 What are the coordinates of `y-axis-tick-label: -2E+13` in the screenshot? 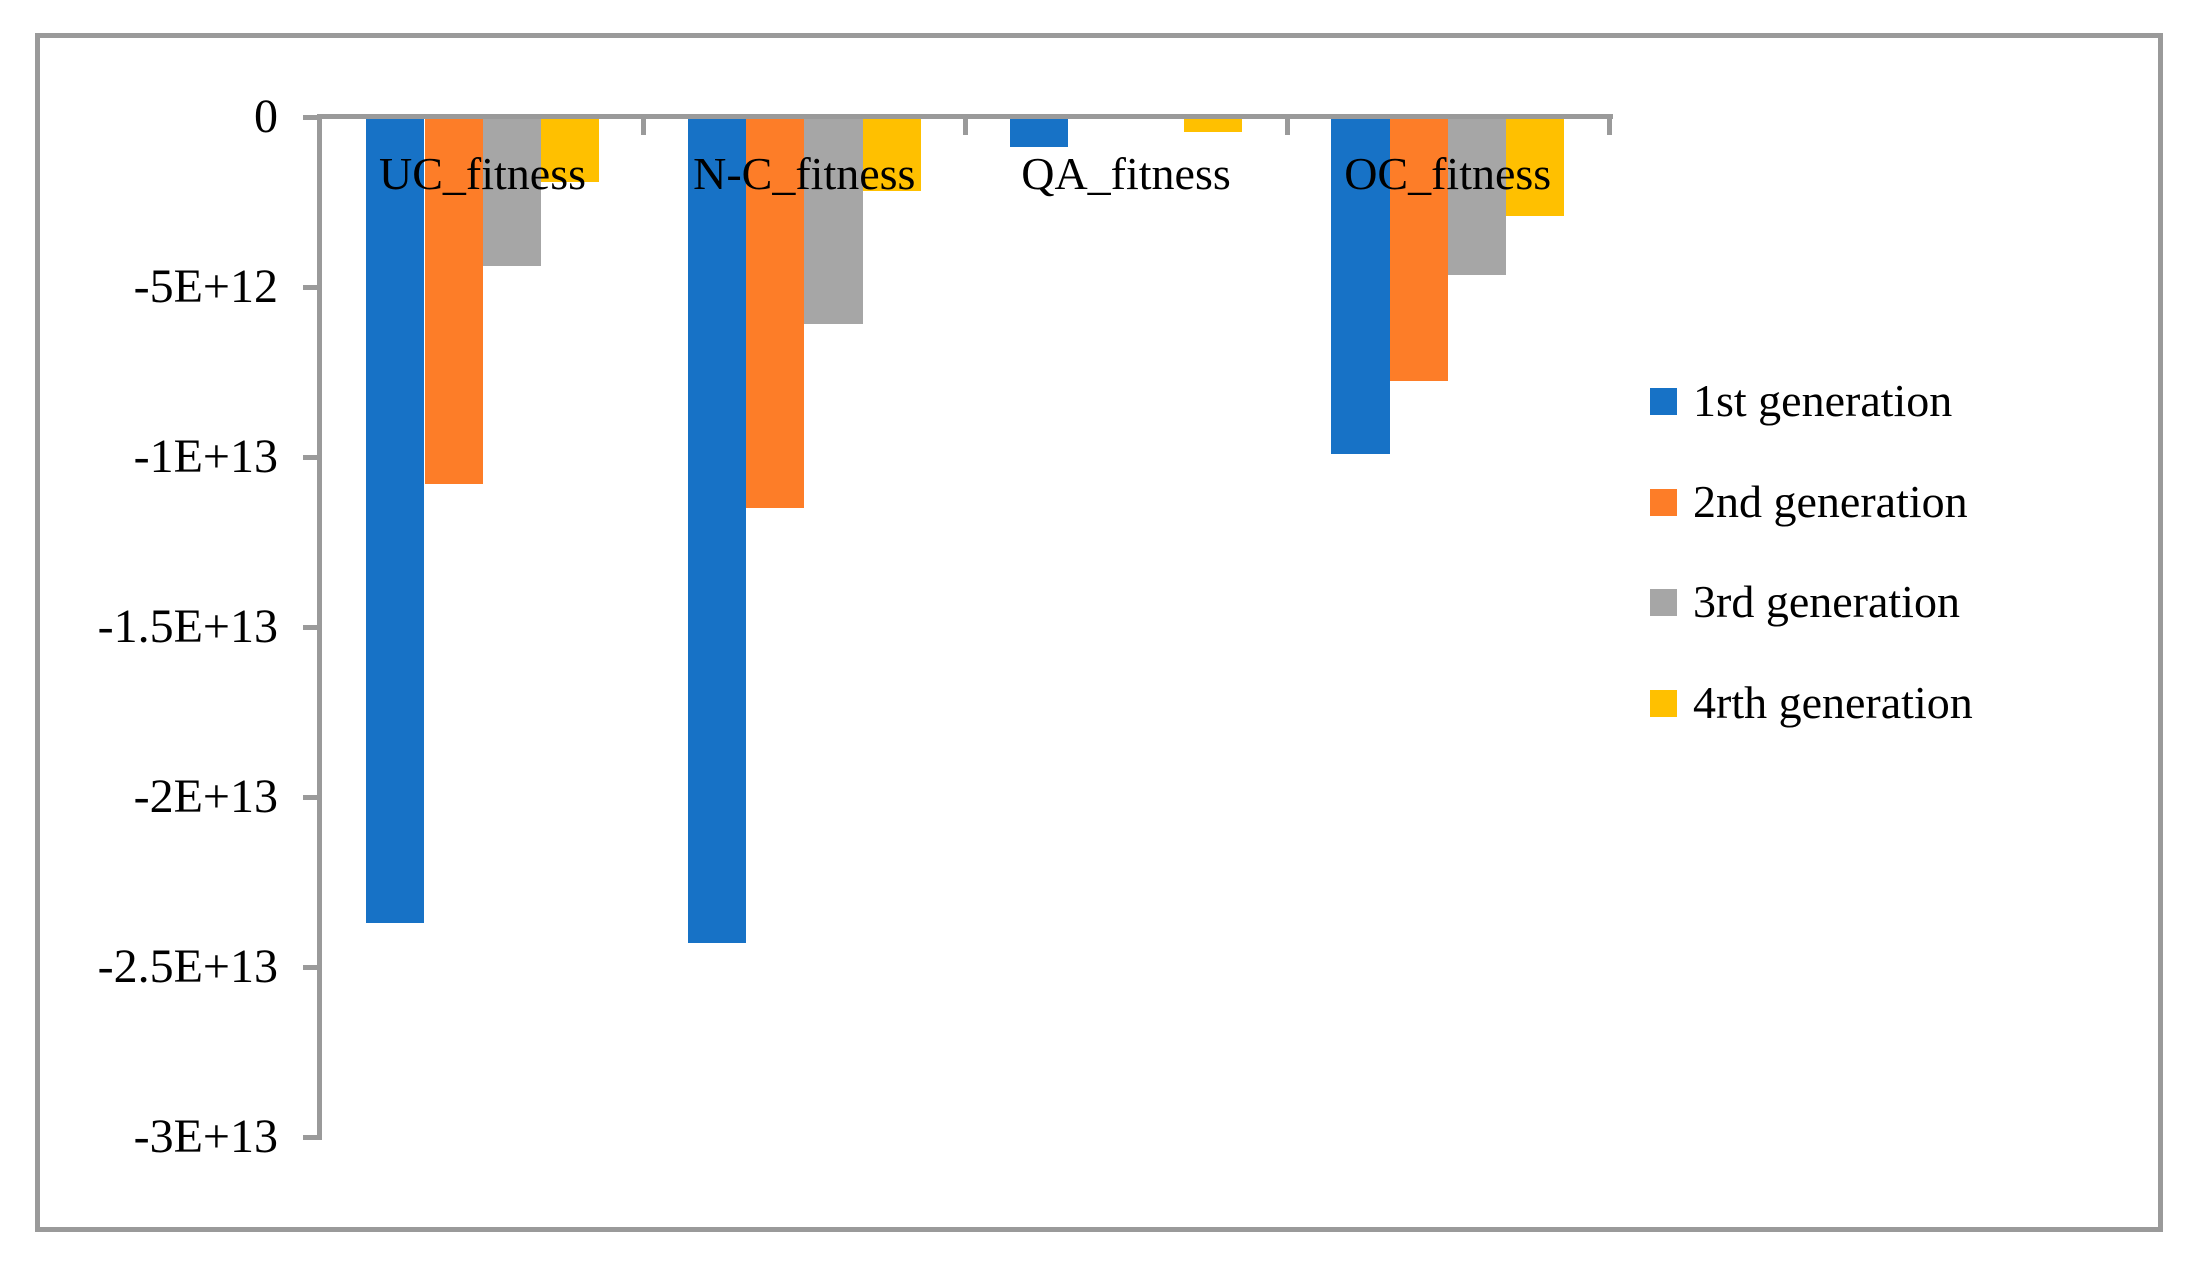 It's located at (205, 796).